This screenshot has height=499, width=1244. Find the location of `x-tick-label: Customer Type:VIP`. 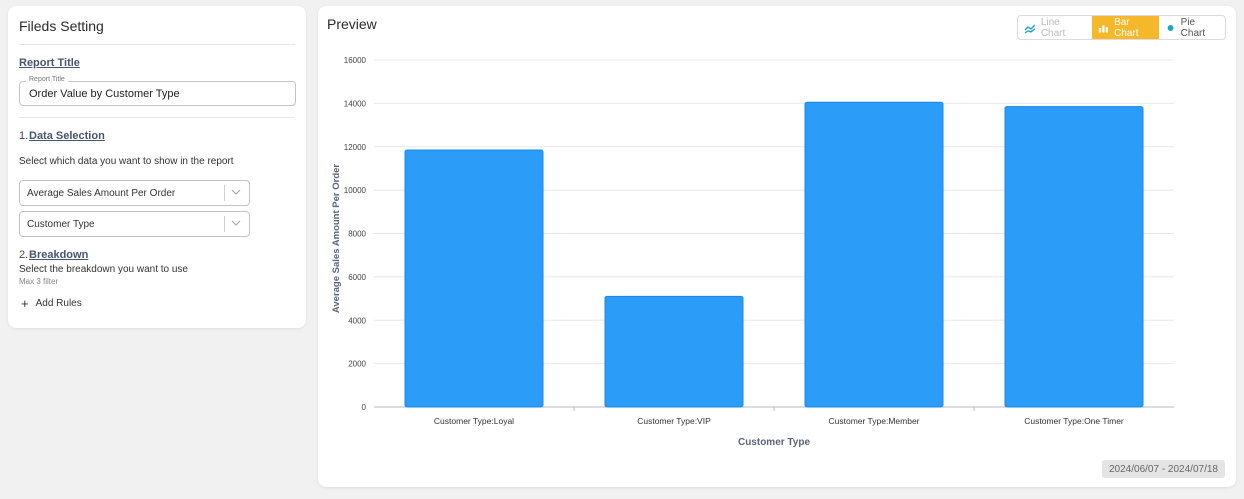

x-tick-label: Customer Type:VIP is located at coordinates (674, 421).